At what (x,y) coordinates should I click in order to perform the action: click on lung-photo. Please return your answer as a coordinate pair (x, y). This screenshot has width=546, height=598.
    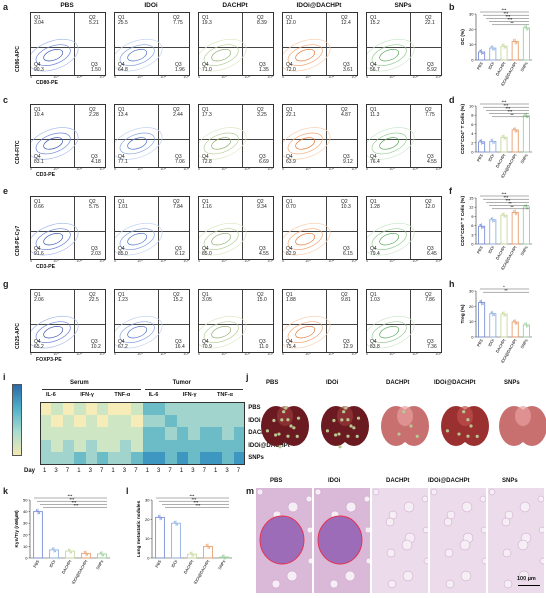
    Looking at the image, I should click on (345, 427).